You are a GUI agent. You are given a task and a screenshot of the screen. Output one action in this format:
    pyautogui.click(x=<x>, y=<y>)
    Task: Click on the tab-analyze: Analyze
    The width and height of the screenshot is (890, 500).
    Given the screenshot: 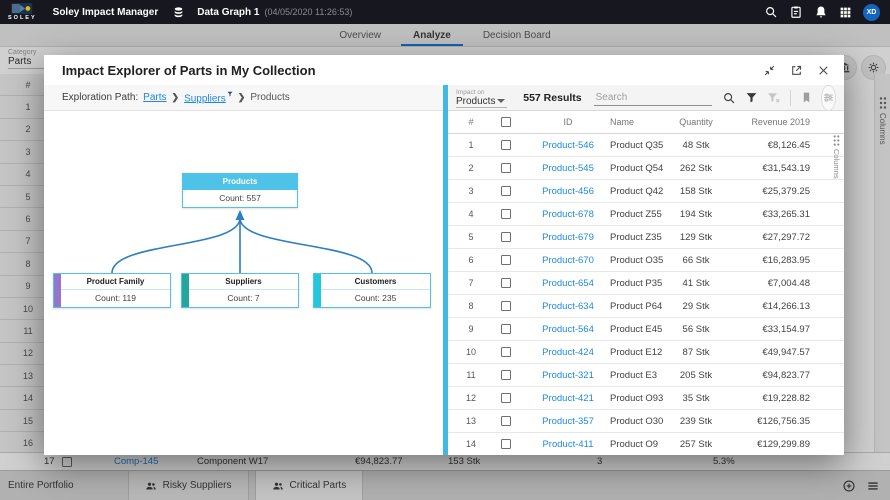 What is the action you would take?
    pyautogui.click(x=432, y=35)
    